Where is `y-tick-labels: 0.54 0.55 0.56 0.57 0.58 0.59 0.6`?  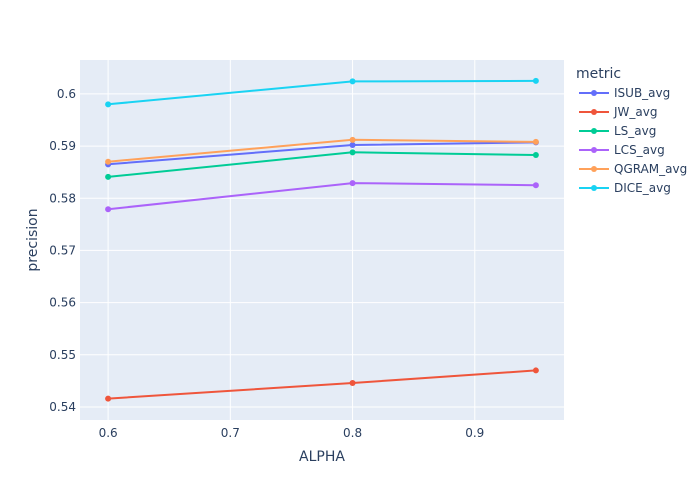 y-tick-labels: 0.54 0.55 0.56 0.57 0.58 0.59 0.6 is located at coordinates (62, 250).